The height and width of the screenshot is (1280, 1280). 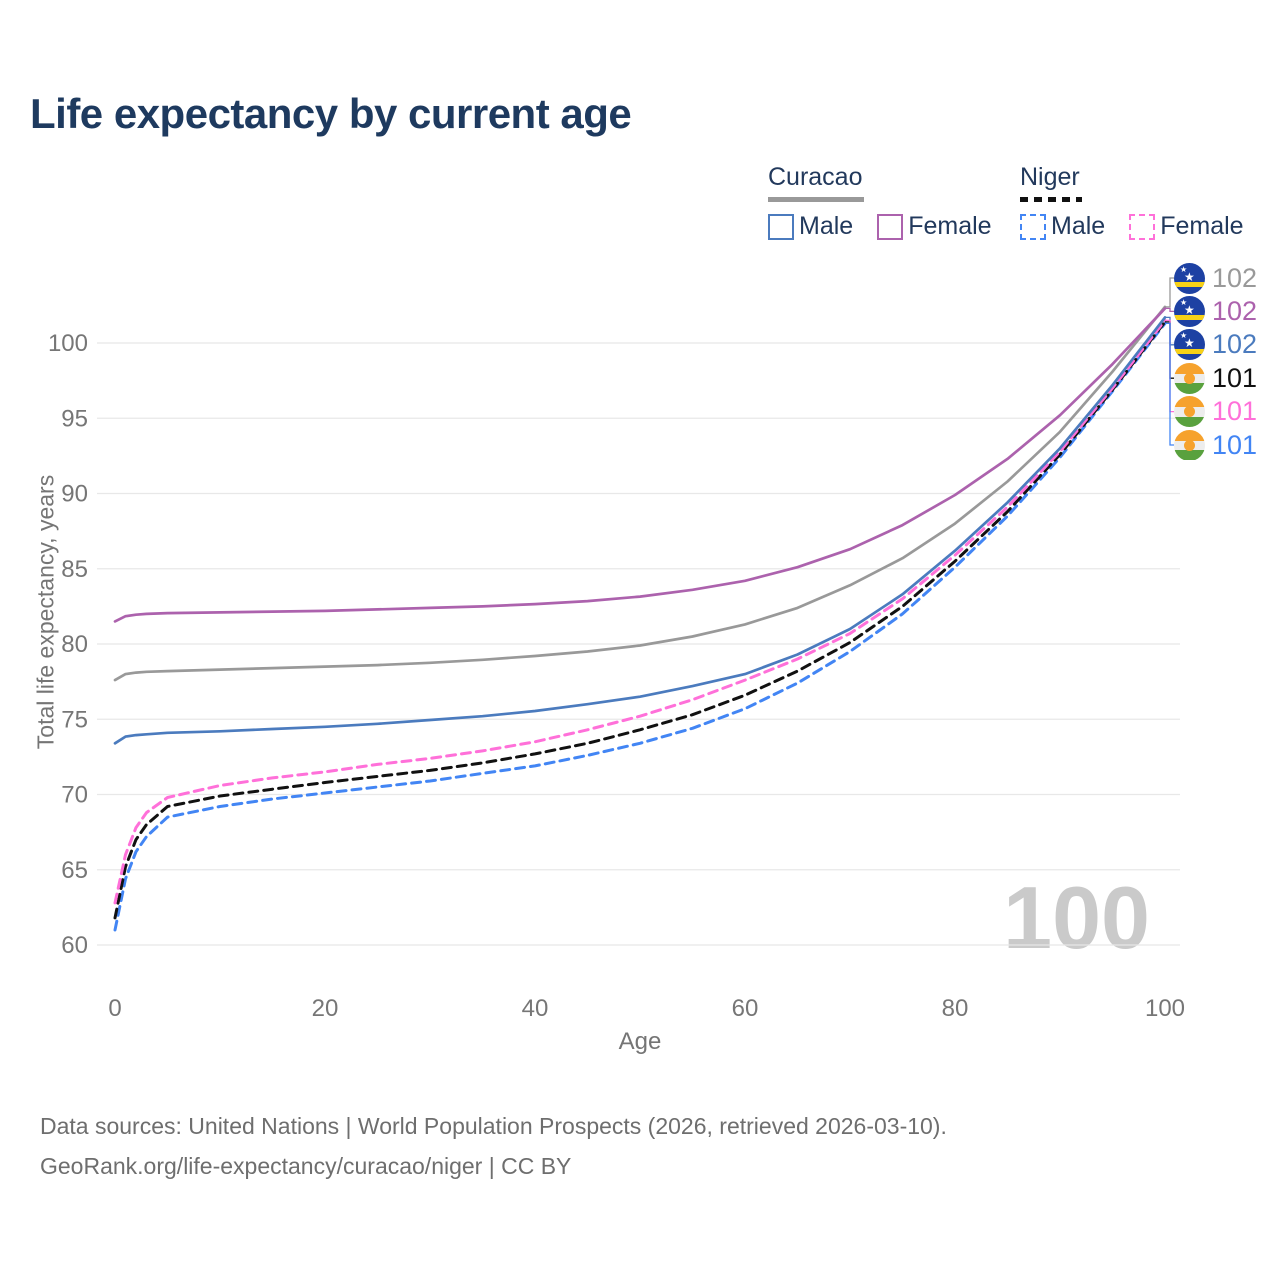 What do you see at coordinates (1165, 1008) in the screenshot?
I see `x-tick-label-100: 100` at bounding box center [1165, 1008].